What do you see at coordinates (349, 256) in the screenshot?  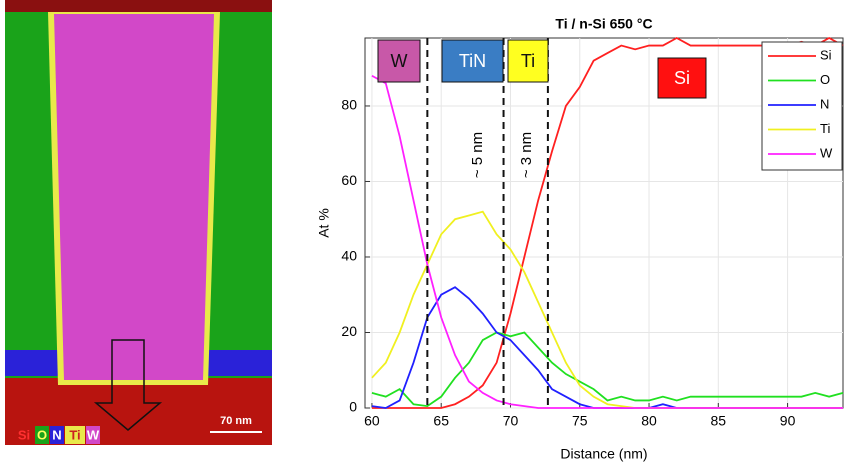 I see `y-tick-label: 40` at bounding box center [349, 256].